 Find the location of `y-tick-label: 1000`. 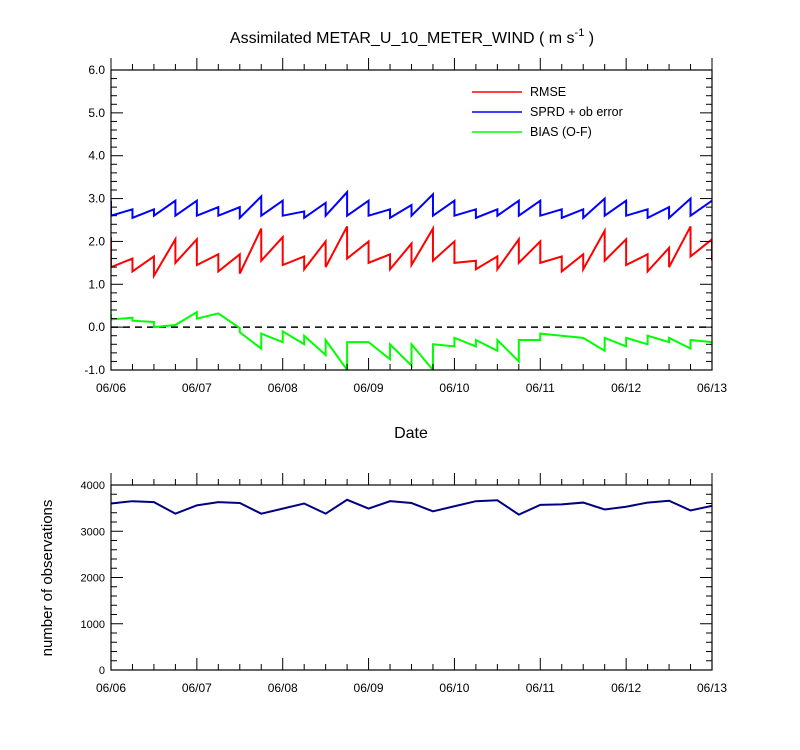

y-tick-label: 1000 is located at coordinates (93, 625).